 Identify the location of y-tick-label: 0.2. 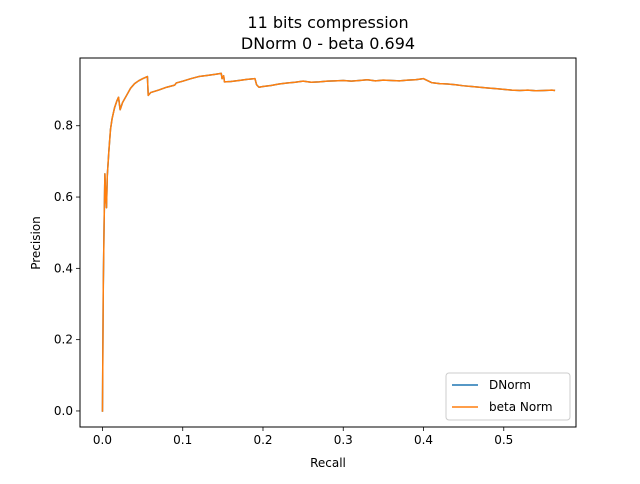
(63, 340).